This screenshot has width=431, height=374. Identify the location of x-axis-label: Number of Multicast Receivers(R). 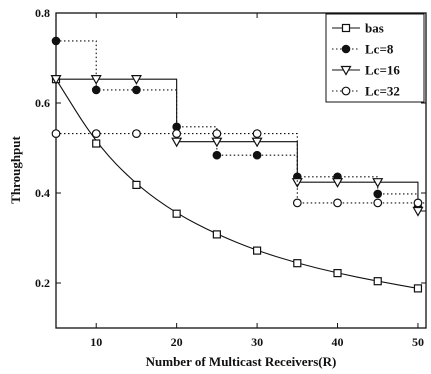
(241, 361).